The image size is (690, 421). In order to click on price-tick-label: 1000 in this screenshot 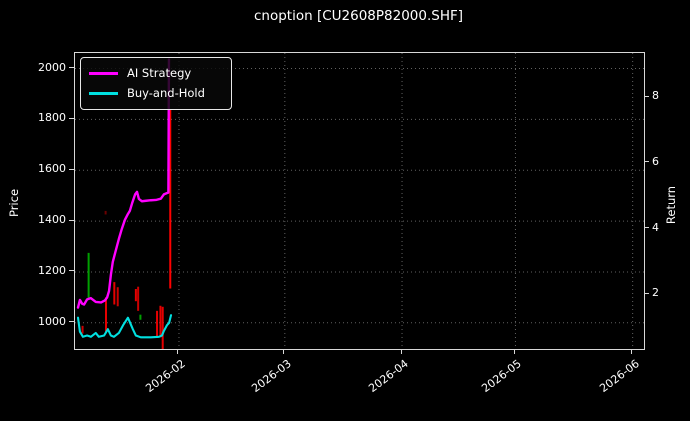, I will do `click(52, 321)`.